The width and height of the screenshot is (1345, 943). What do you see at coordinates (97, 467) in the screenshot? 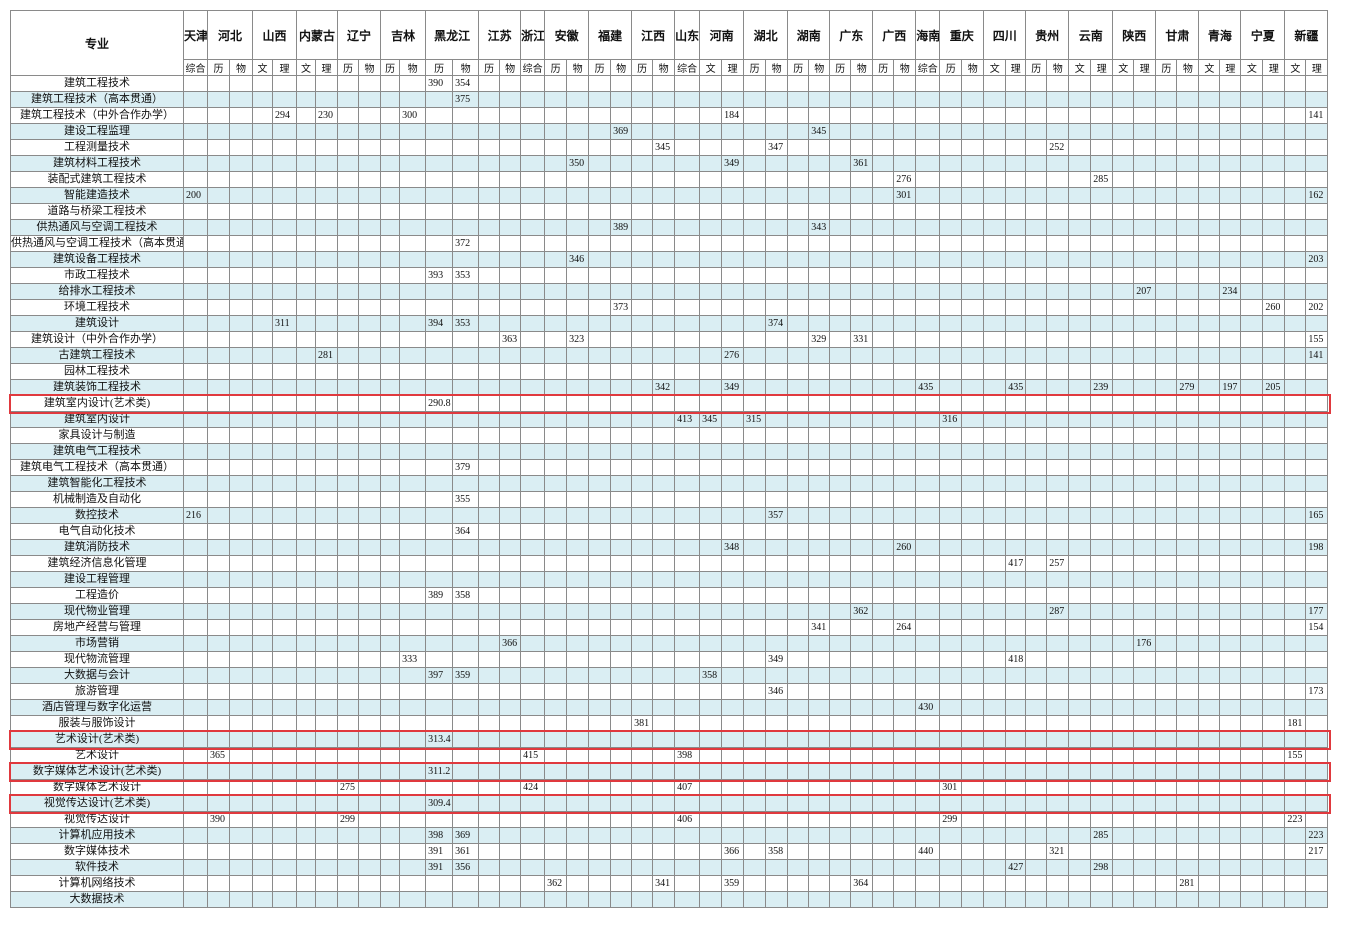
I see `major-name: 建筑电气工程技术（高本贯通）` at bounding box center [97, 467].